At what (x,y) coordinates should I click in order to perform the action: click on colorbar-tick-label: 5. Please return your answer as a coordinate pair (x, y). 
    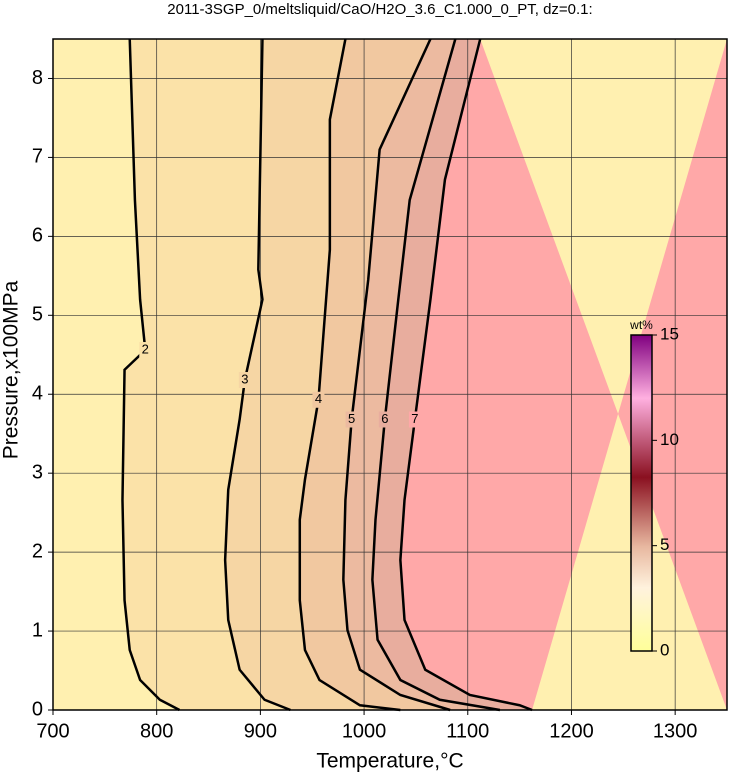
    Looking at the image, I should click on (664, 544).